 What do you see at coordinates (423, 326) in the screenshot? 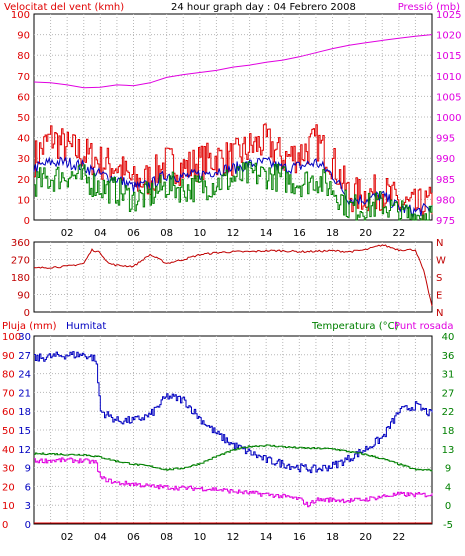
I see `dewpoint-axis-title: Punt rosada` at bounding box center [423, 326].